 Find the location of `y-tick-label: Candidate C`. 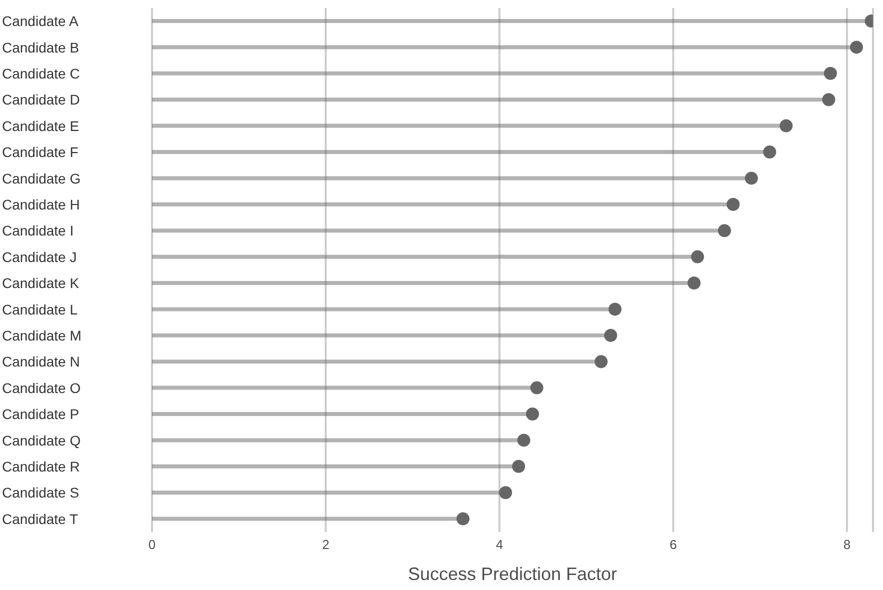

y-tick-label: Candidate C is located at coordinates (41, 73).